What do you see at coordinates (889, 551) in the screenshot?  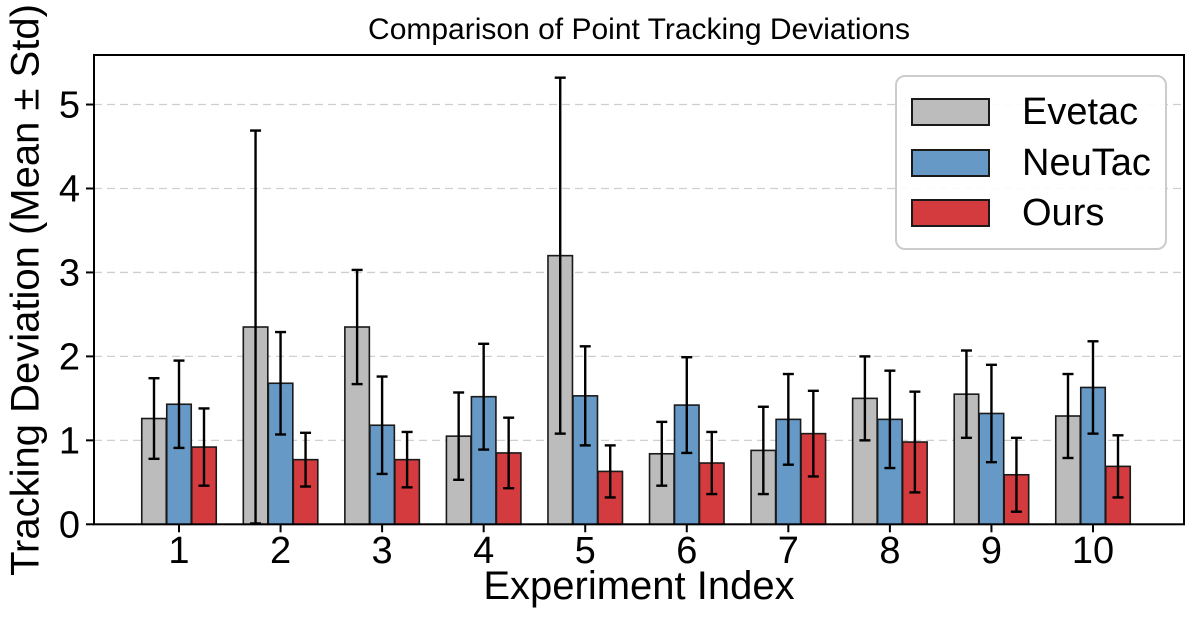 I see `x-tick-label: 8` at bounding box center [889, 551].